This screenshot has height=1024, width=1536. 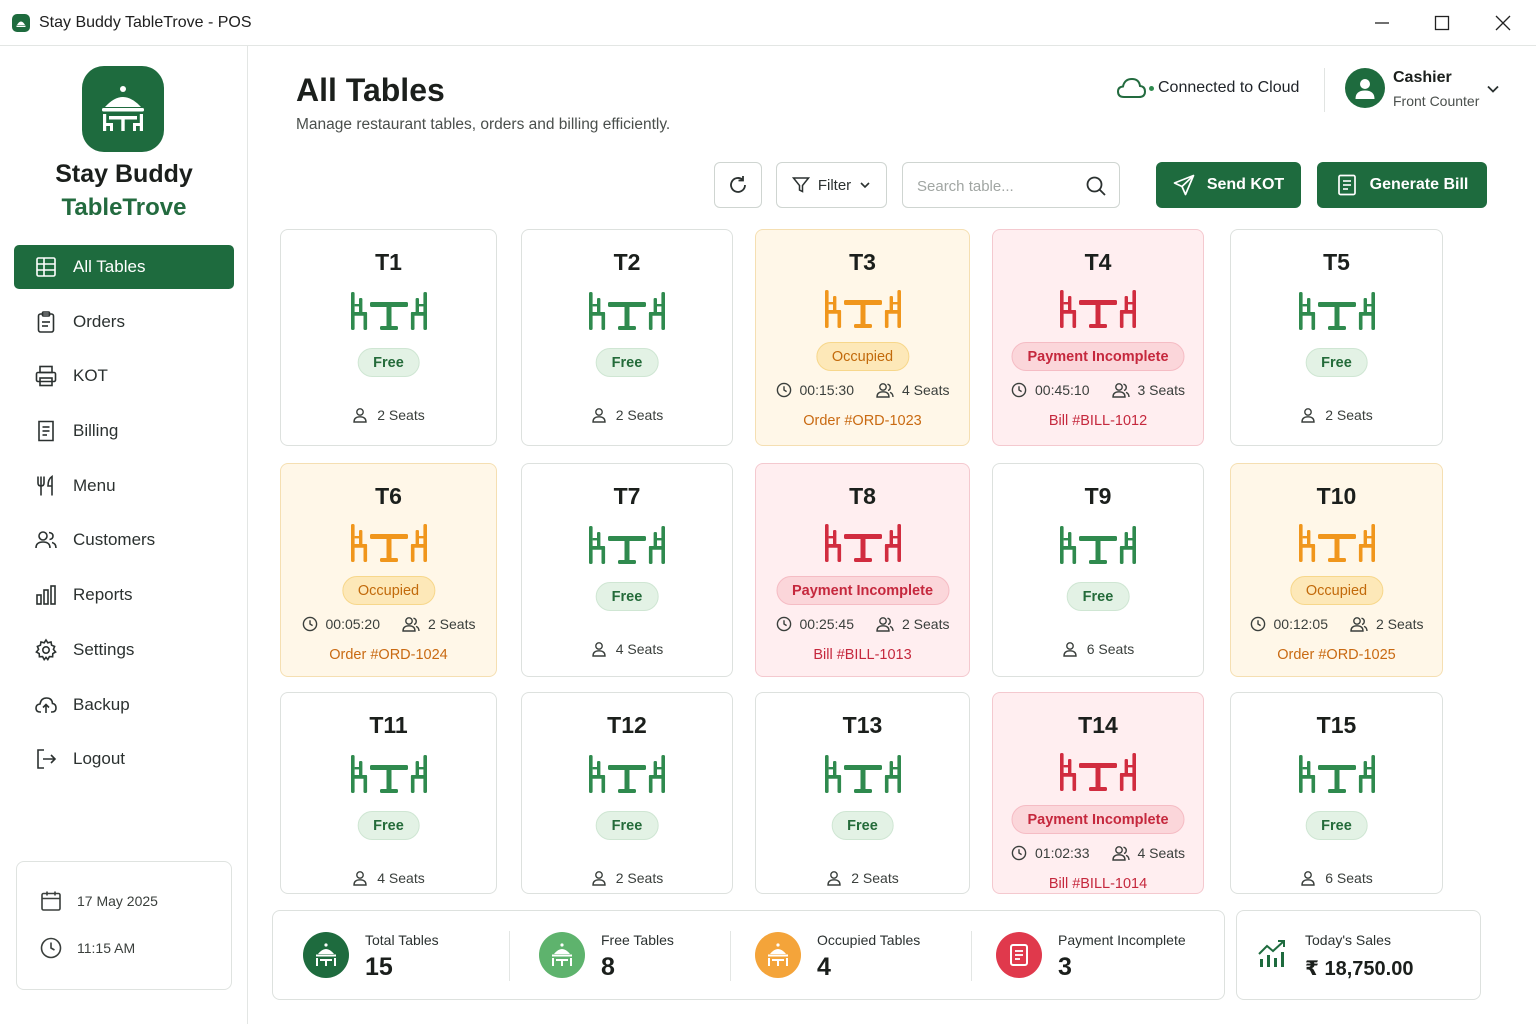 I want to click on sidebar-item-backup: Backup, so click(x=124, y=705).